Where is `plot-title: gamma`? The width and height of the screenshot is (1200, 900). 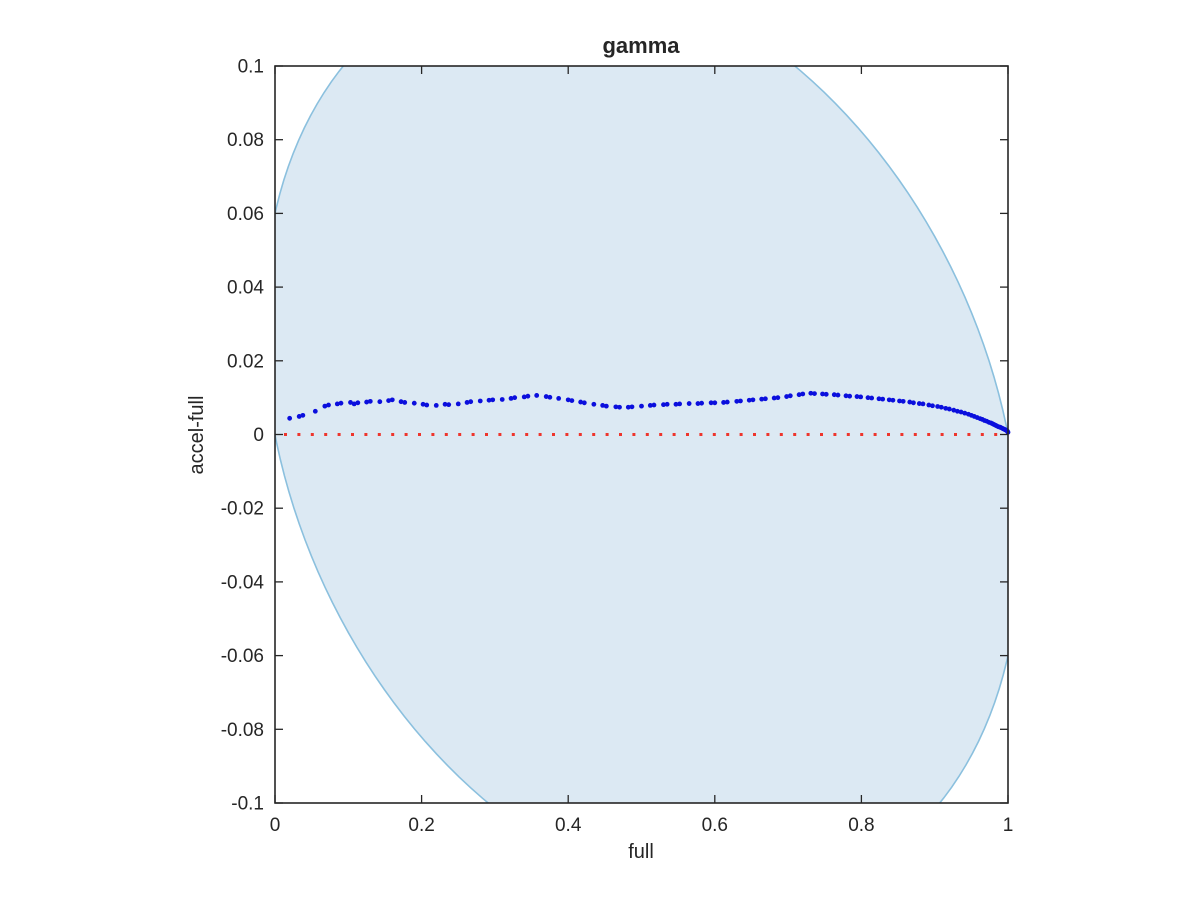
plot-title: gamma is located at coordinates (641, 45).